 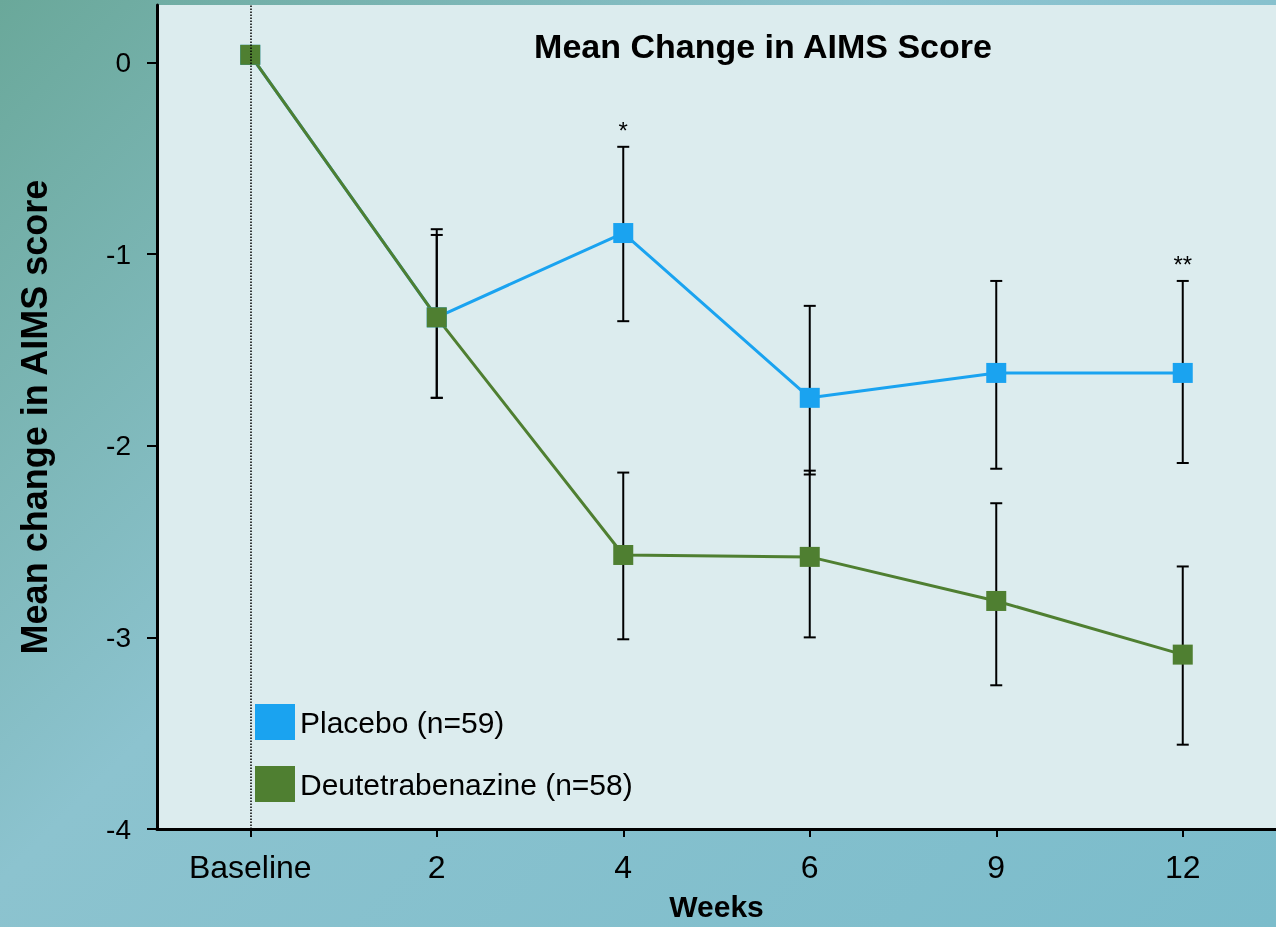 What do you see at coordinates (250, 867) in the screenshot?
I see `x-tick-label: Baseline` at bounding box center [250, 867].